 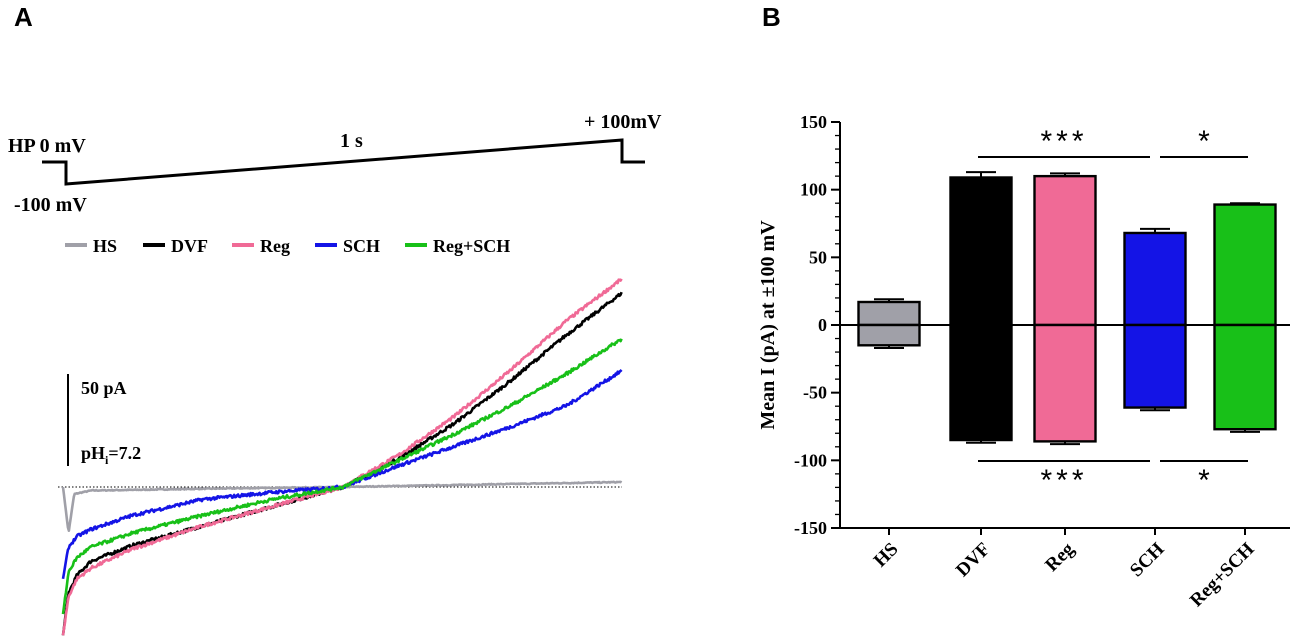 What do you see at coordinates (23, 17) in the screenshot?
I see `panel-a-label: A` at bounding box center [23, 17].